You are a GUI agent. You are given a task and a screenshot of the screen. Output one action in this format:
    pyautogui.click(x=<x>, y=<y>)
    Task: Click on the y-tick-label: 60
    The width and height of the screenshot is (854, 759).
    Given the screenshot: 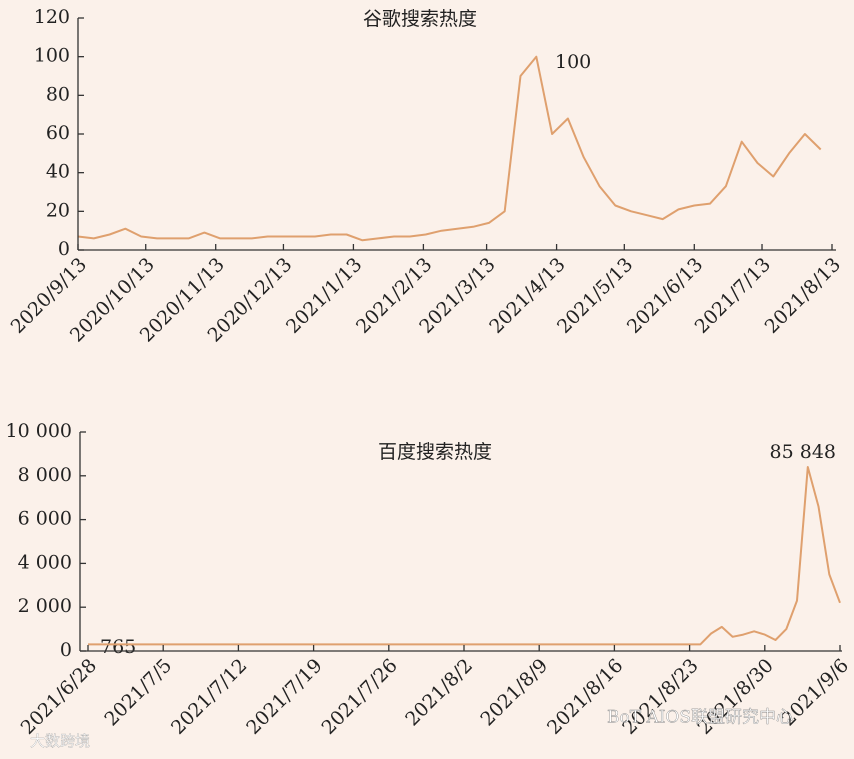 What is the action you would take?
    pyautogui.click(x=58, y=133)
    